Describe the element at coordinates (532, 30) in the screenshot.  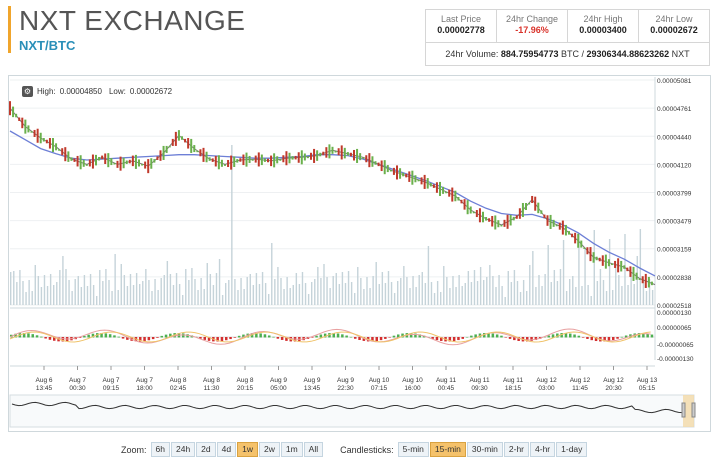
I see `change-value: -17.96%` at that location.